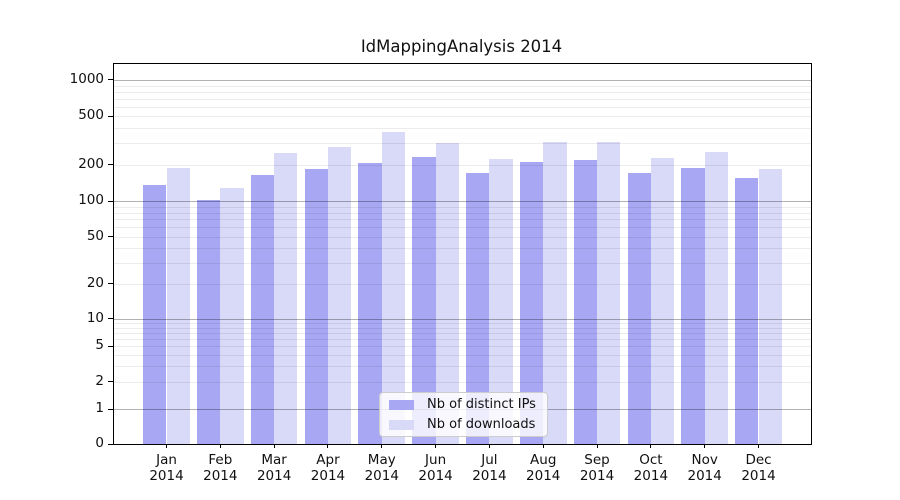 The image size is (900, 500). Describe the element at coordinates (274, 446) in the screenshot. I see `x-tick-mar` at that location.